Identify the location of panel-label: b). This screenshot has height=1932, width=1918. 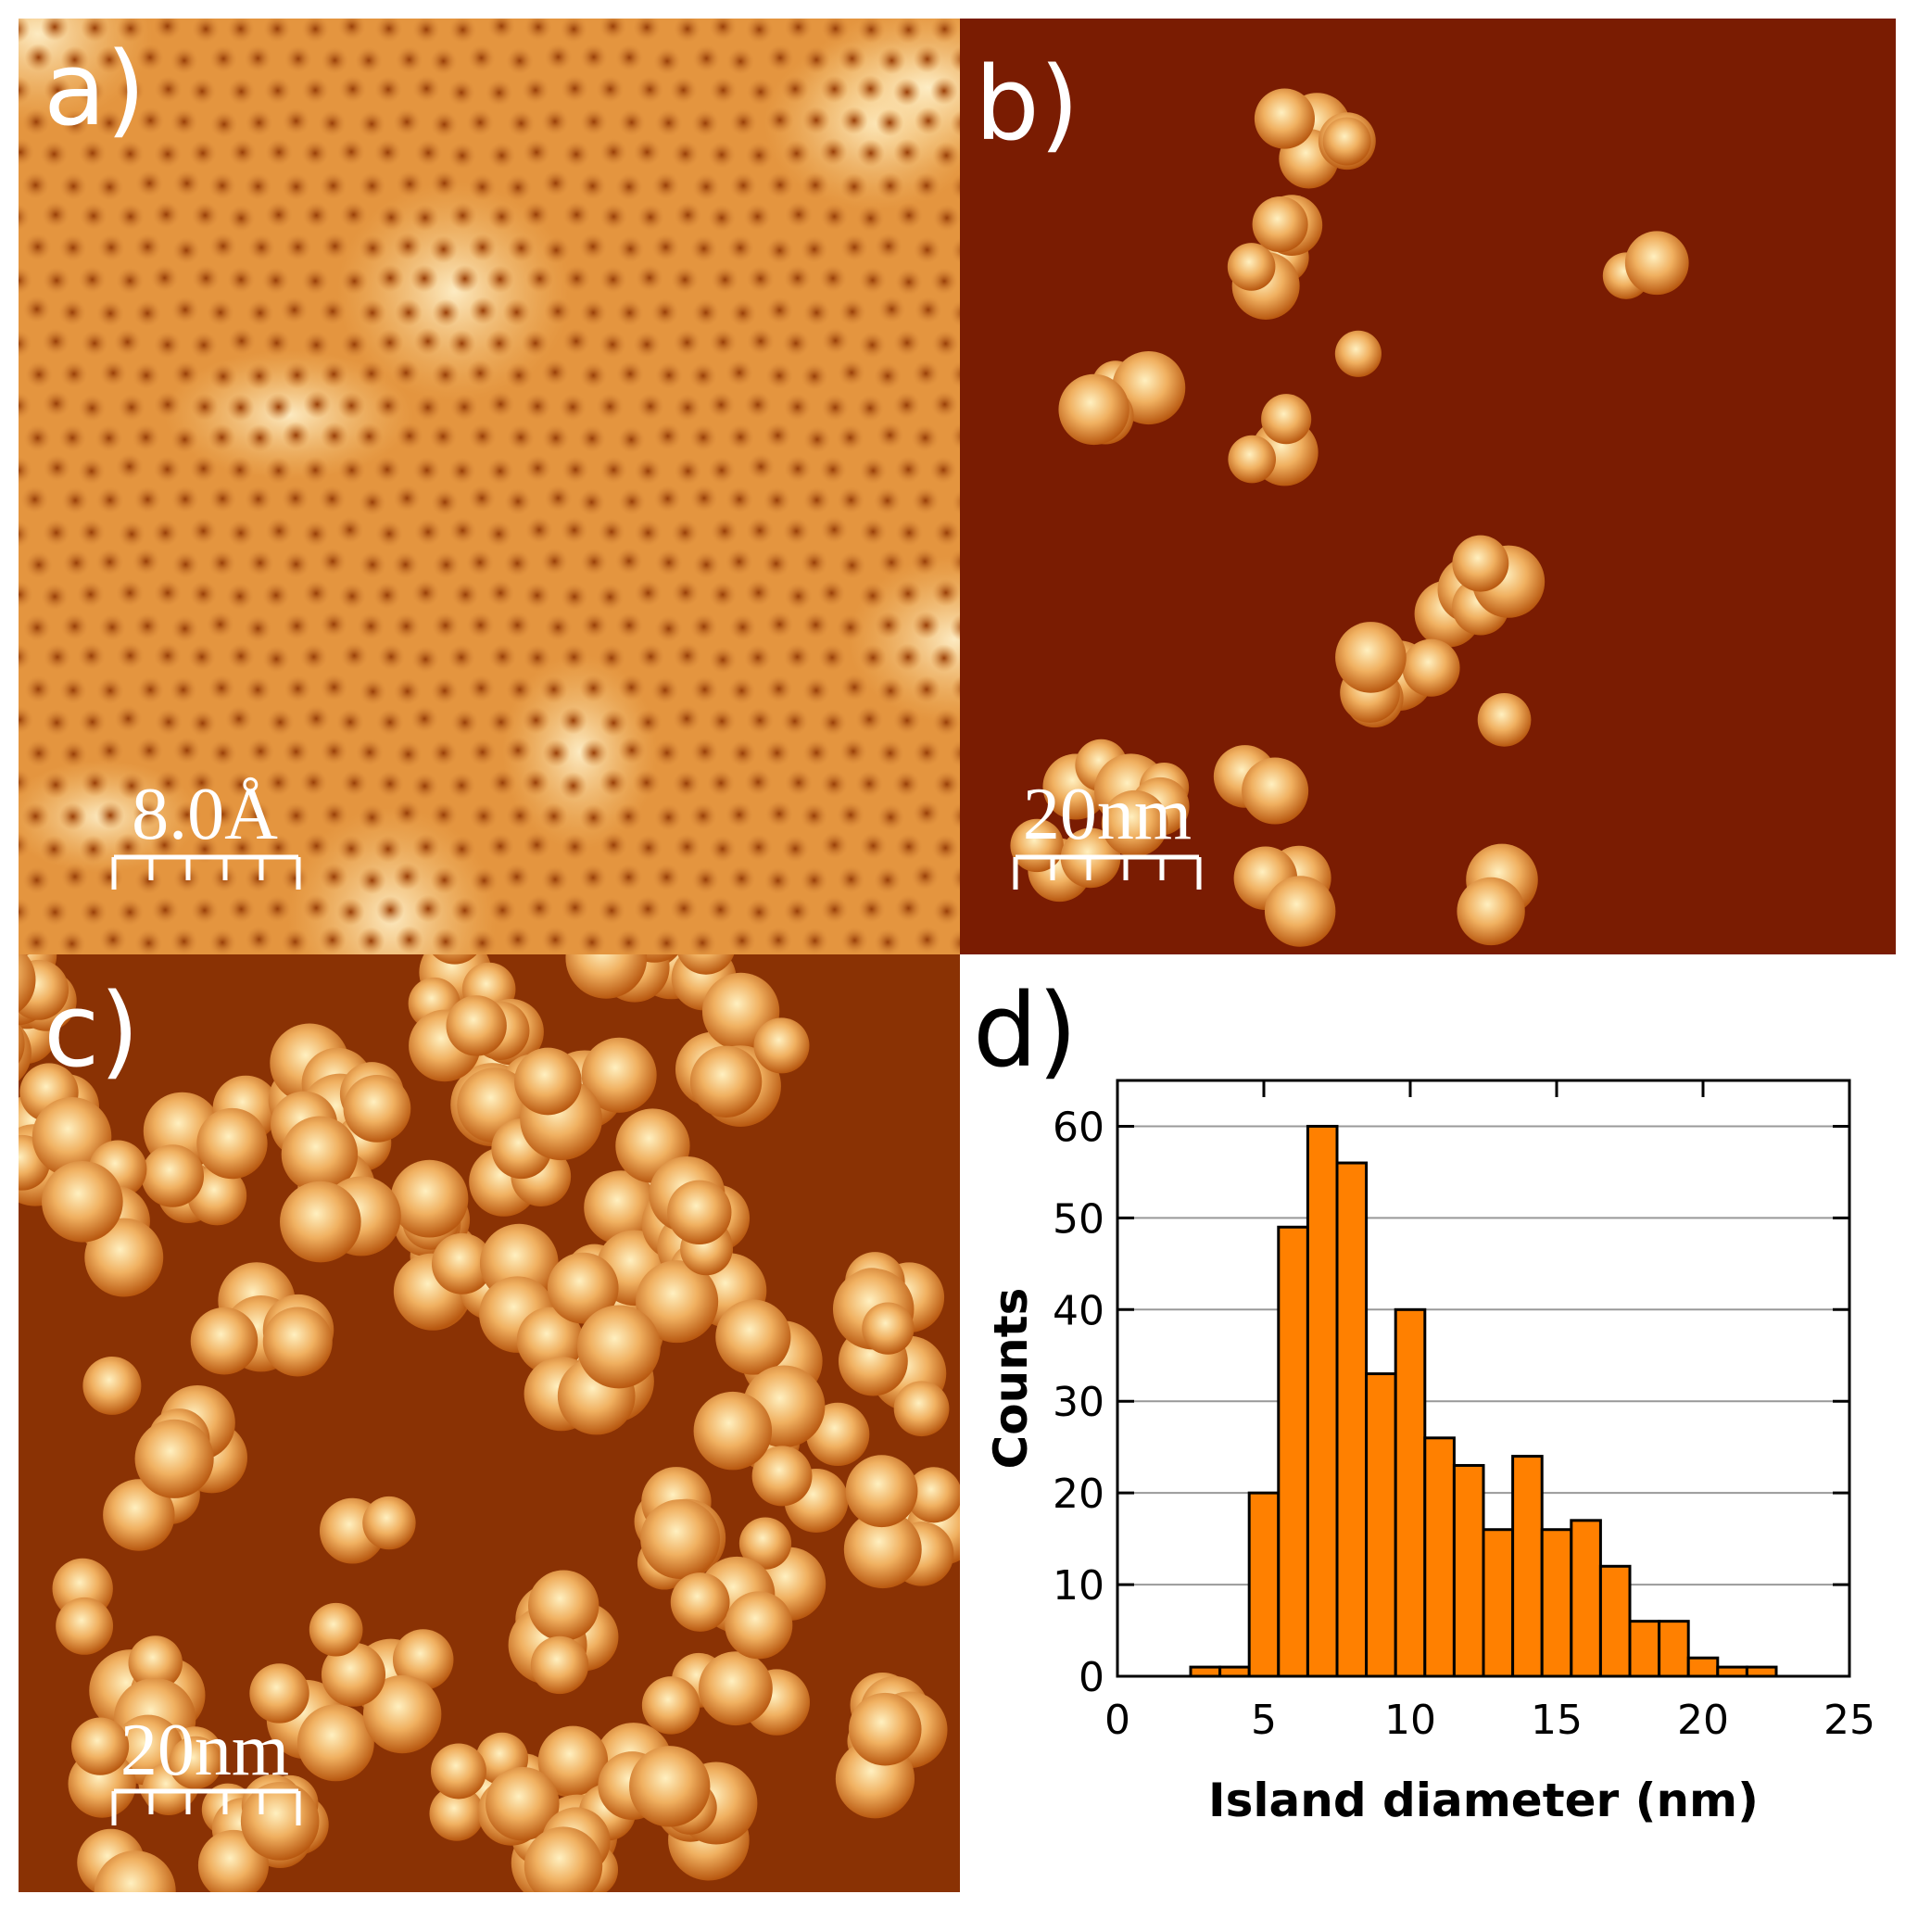
(1027, 104).